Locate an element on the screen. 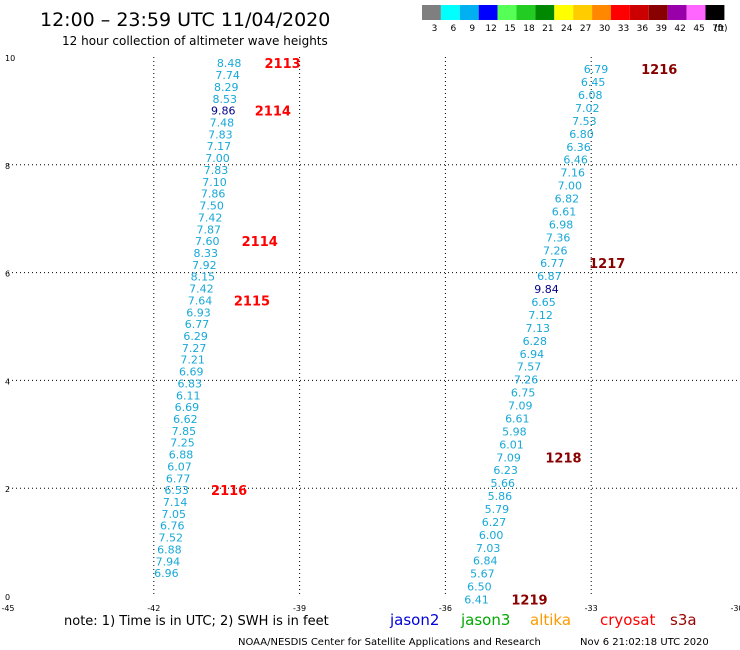  wave-height-s3a: 7.09 is located at coordinates (520, 406).